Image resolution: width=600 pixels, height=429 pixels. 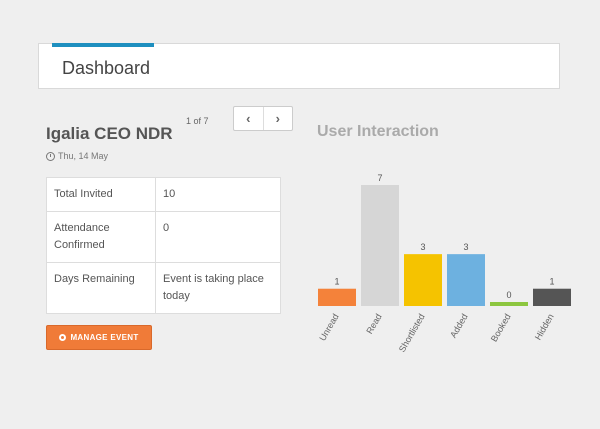 What do you see at coordinates (50, 156) in the screenshot?
I see `clock-icon` at bounding box center [50, 156].